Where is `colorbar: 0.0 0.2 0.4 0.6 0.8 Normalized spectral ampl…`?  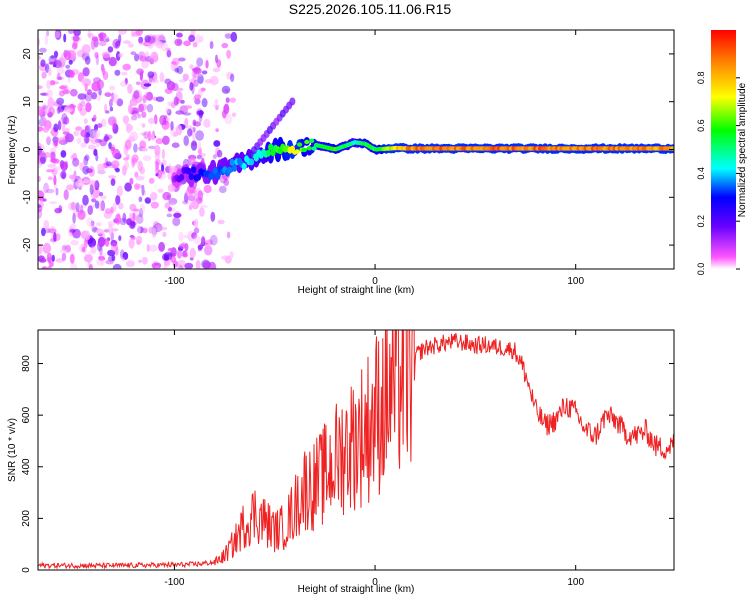 colorbar: 0.0 0.2 0.4 0.6 0.8 Normalized spectral ampl… is located at coordinates (722, 152).